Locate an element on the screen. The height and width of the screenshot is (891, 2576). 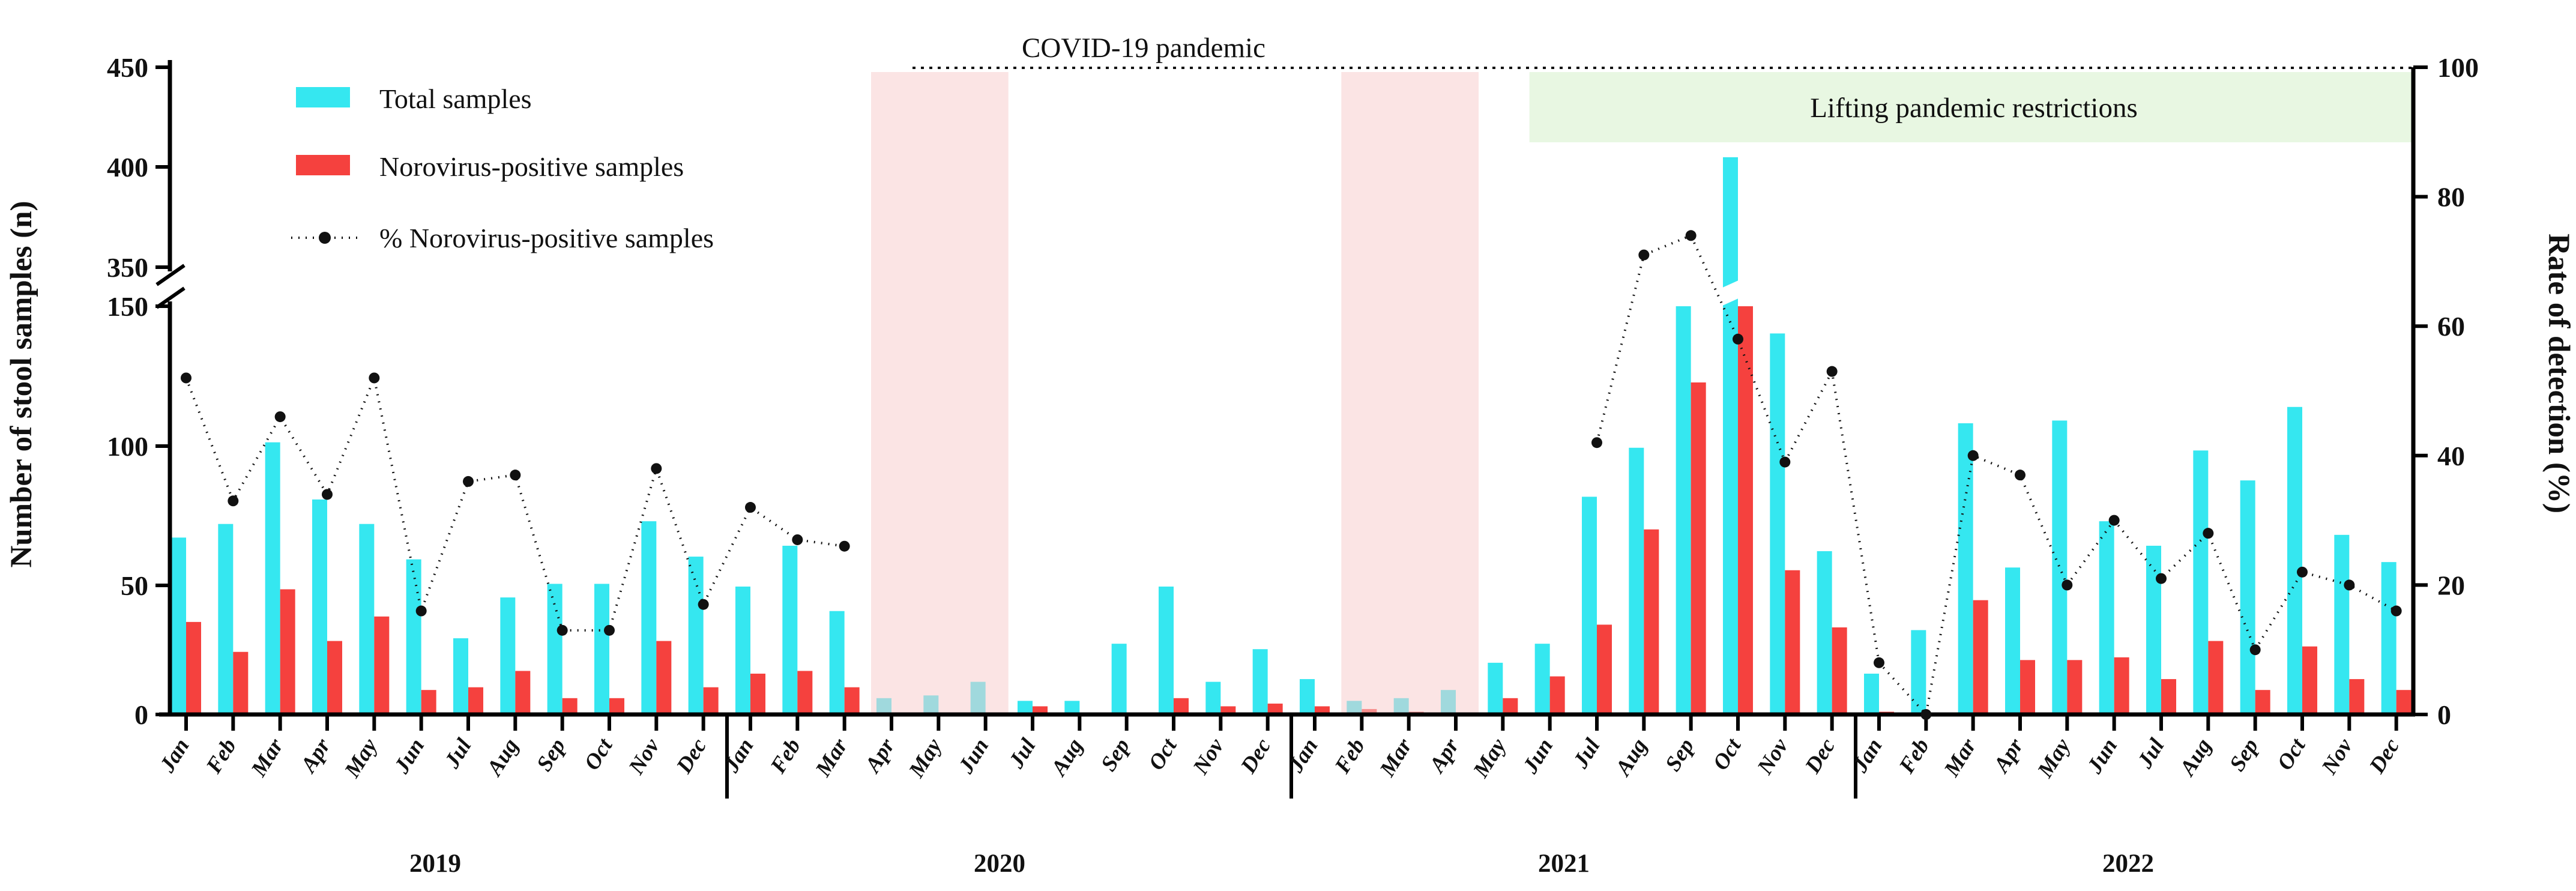
year-label: 2019 is located at coordinates (435, 864).